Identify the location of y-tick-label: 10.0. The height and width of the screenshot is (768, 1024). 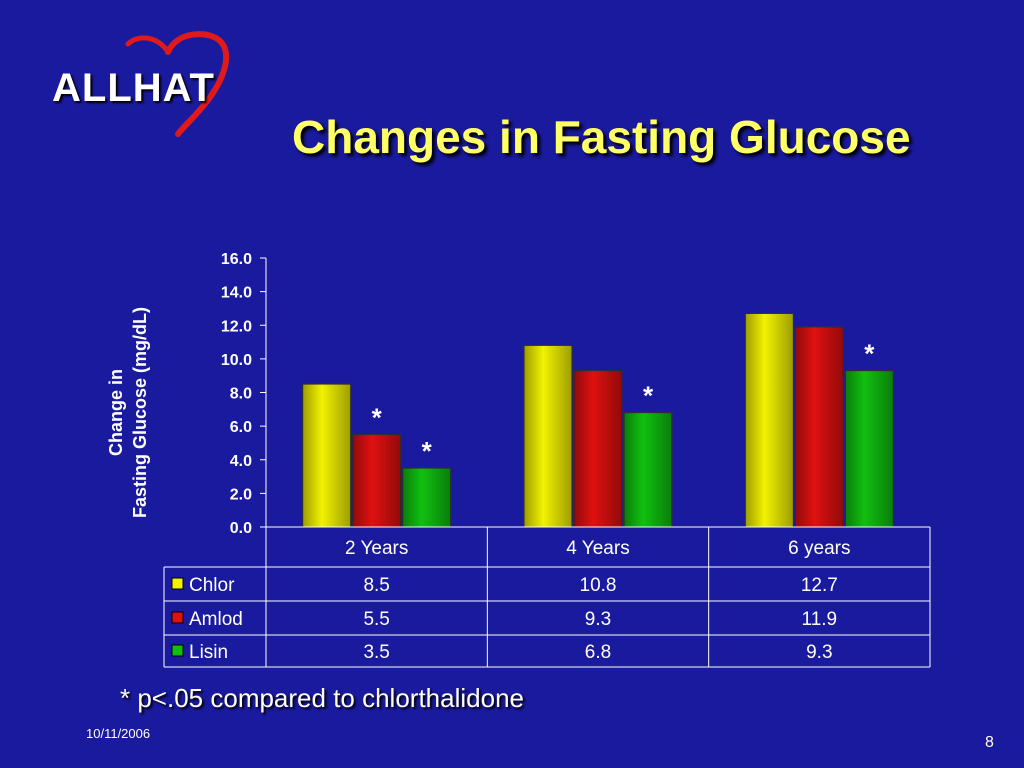
(236, 360).